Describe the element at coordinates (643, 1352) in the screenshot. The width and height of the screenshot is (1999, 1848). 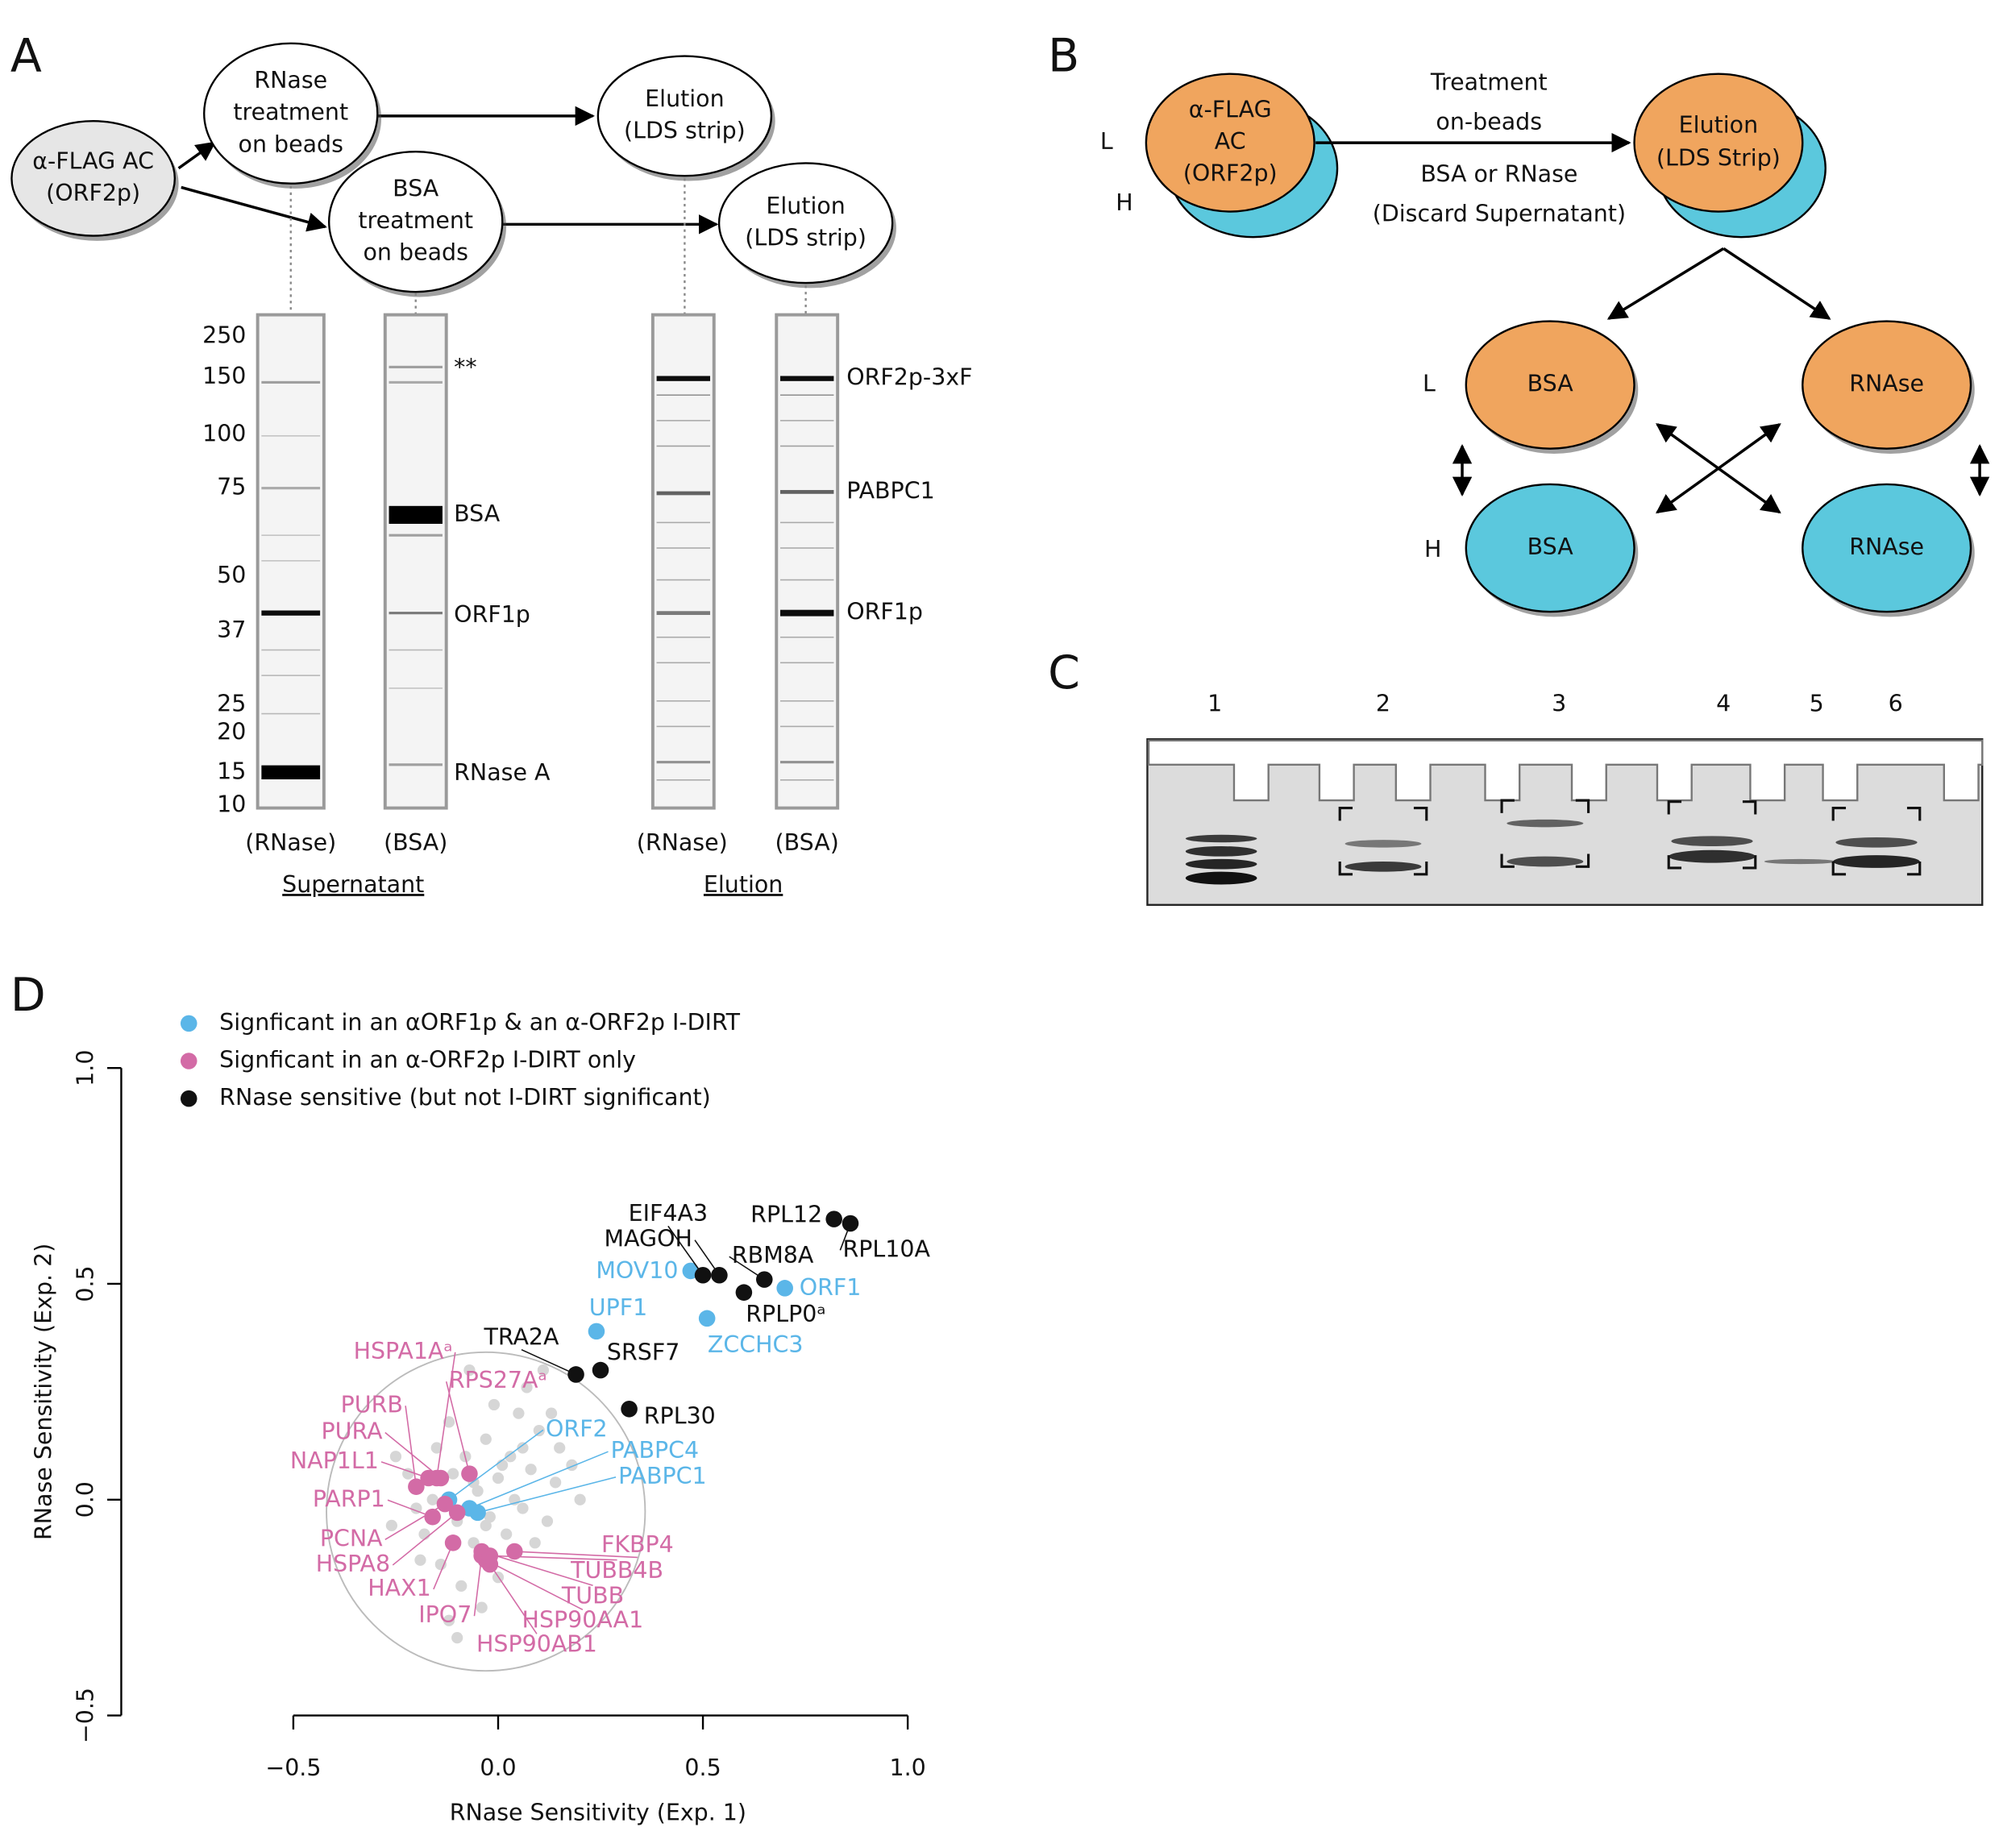
I see `point-label: SRSF7` at that location.